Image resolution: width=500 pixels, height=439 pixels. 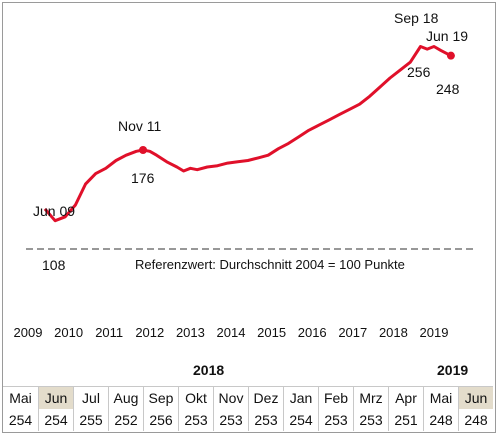 What do you see at coordinates (54, 211) in the screenshot?
I see `annotation-jun09-date: Jun 09` at bounding box center [54, 211].